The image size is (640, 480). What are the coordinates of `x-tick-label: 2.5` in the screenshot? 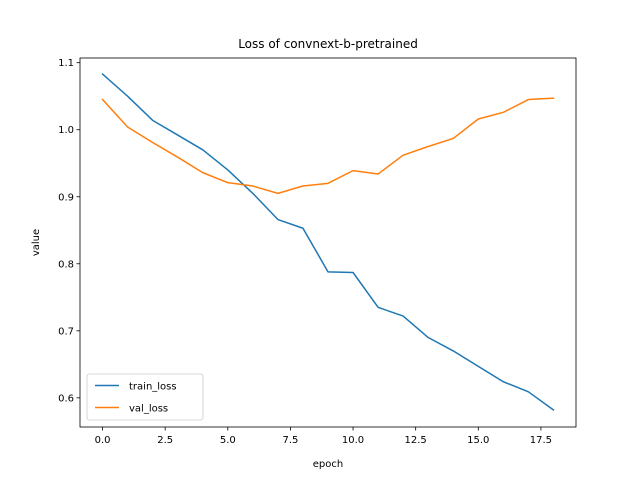 It's located at (165, 440).